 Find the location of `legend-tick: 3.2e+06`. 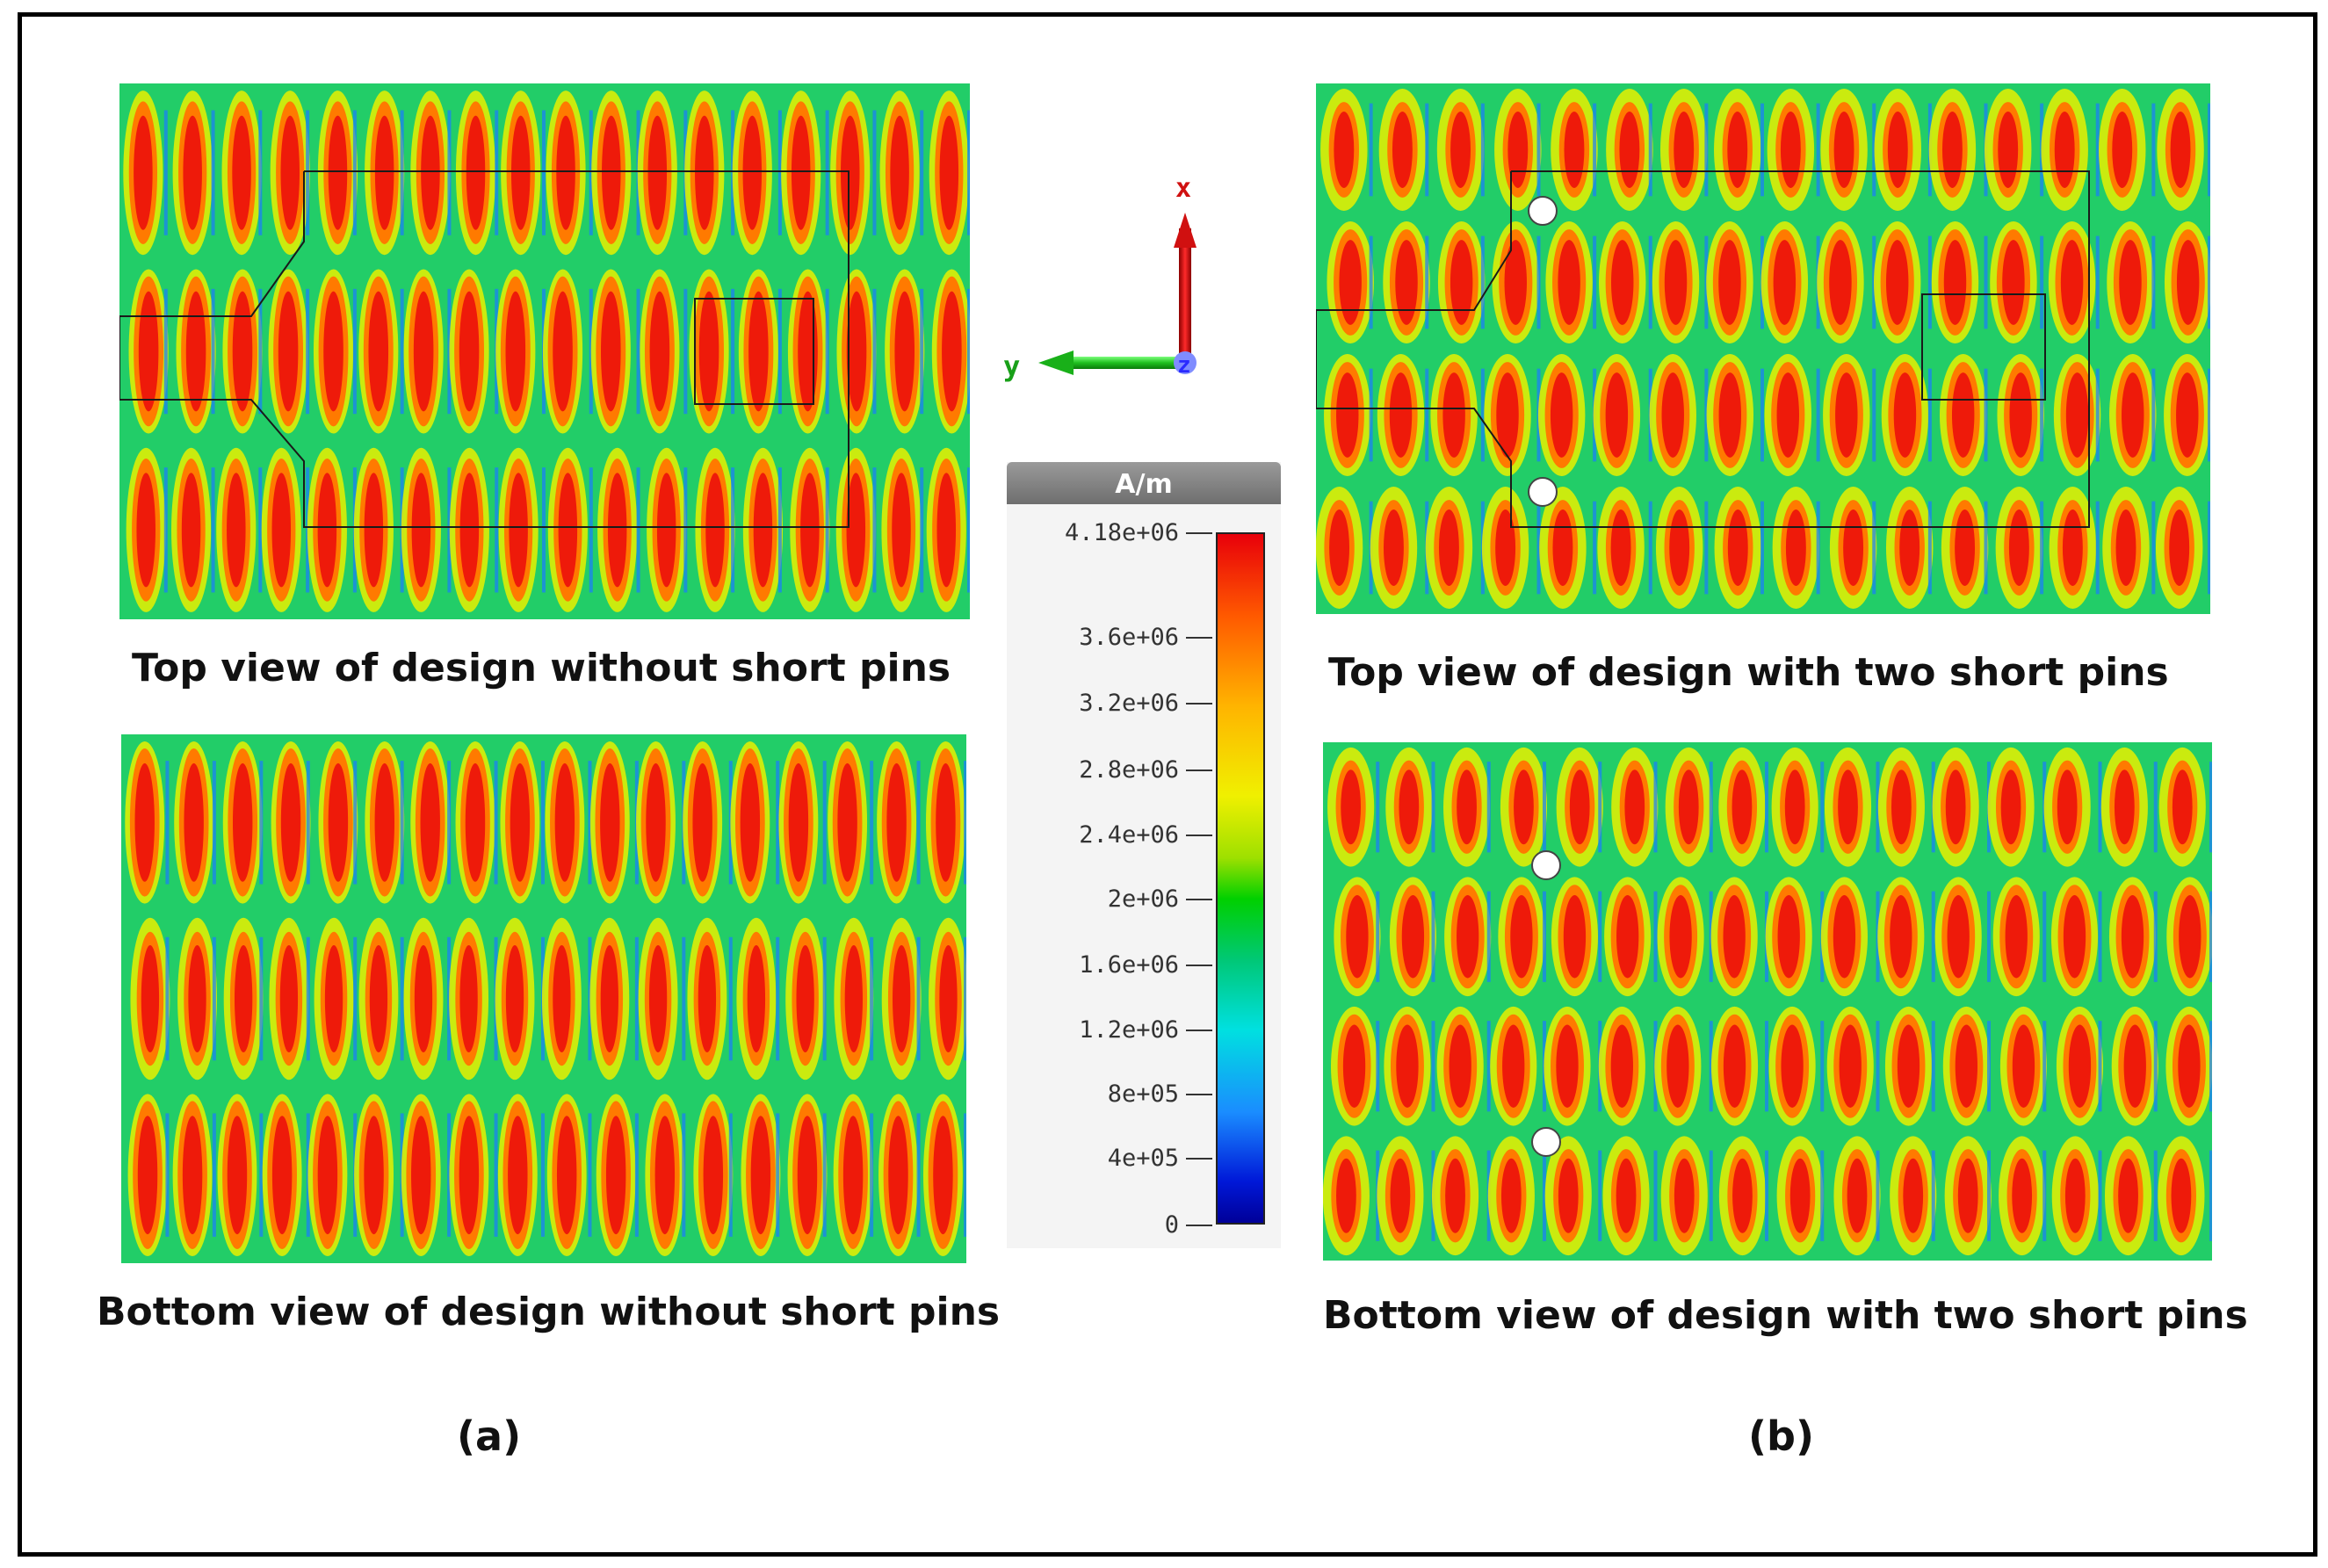

legend-tick: 3.2e+06 is located at coordinates (1110, 703).